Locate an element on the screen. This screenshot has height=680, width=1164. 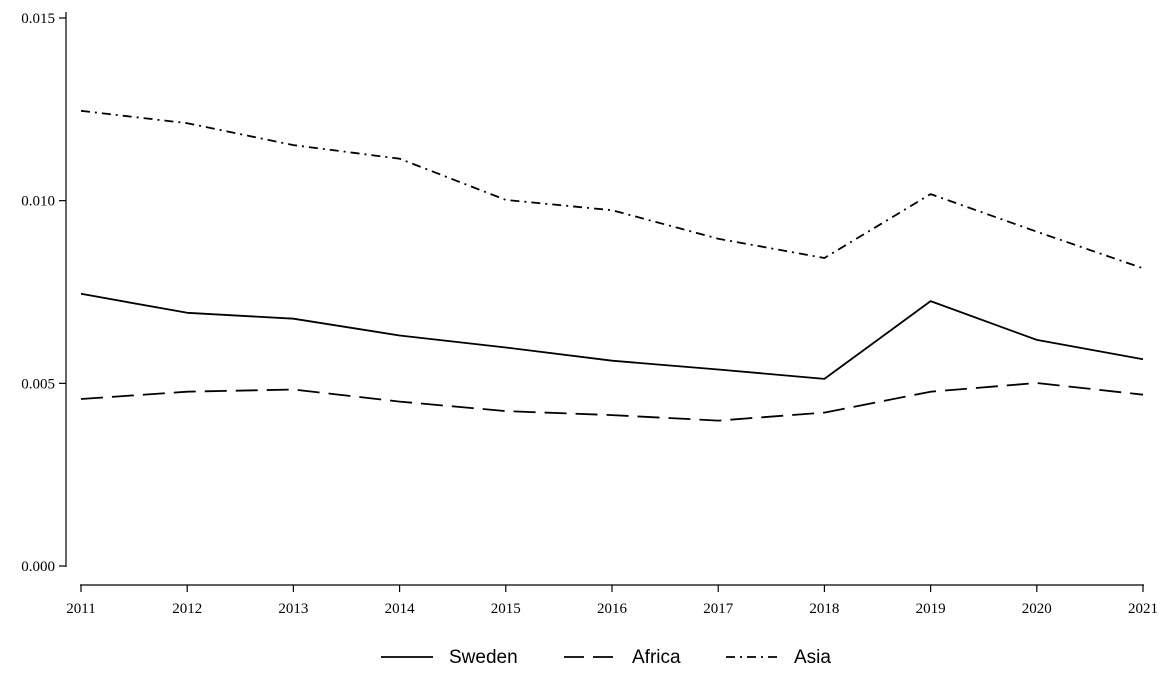
series-line-africa is located at coordinates (612, 402).